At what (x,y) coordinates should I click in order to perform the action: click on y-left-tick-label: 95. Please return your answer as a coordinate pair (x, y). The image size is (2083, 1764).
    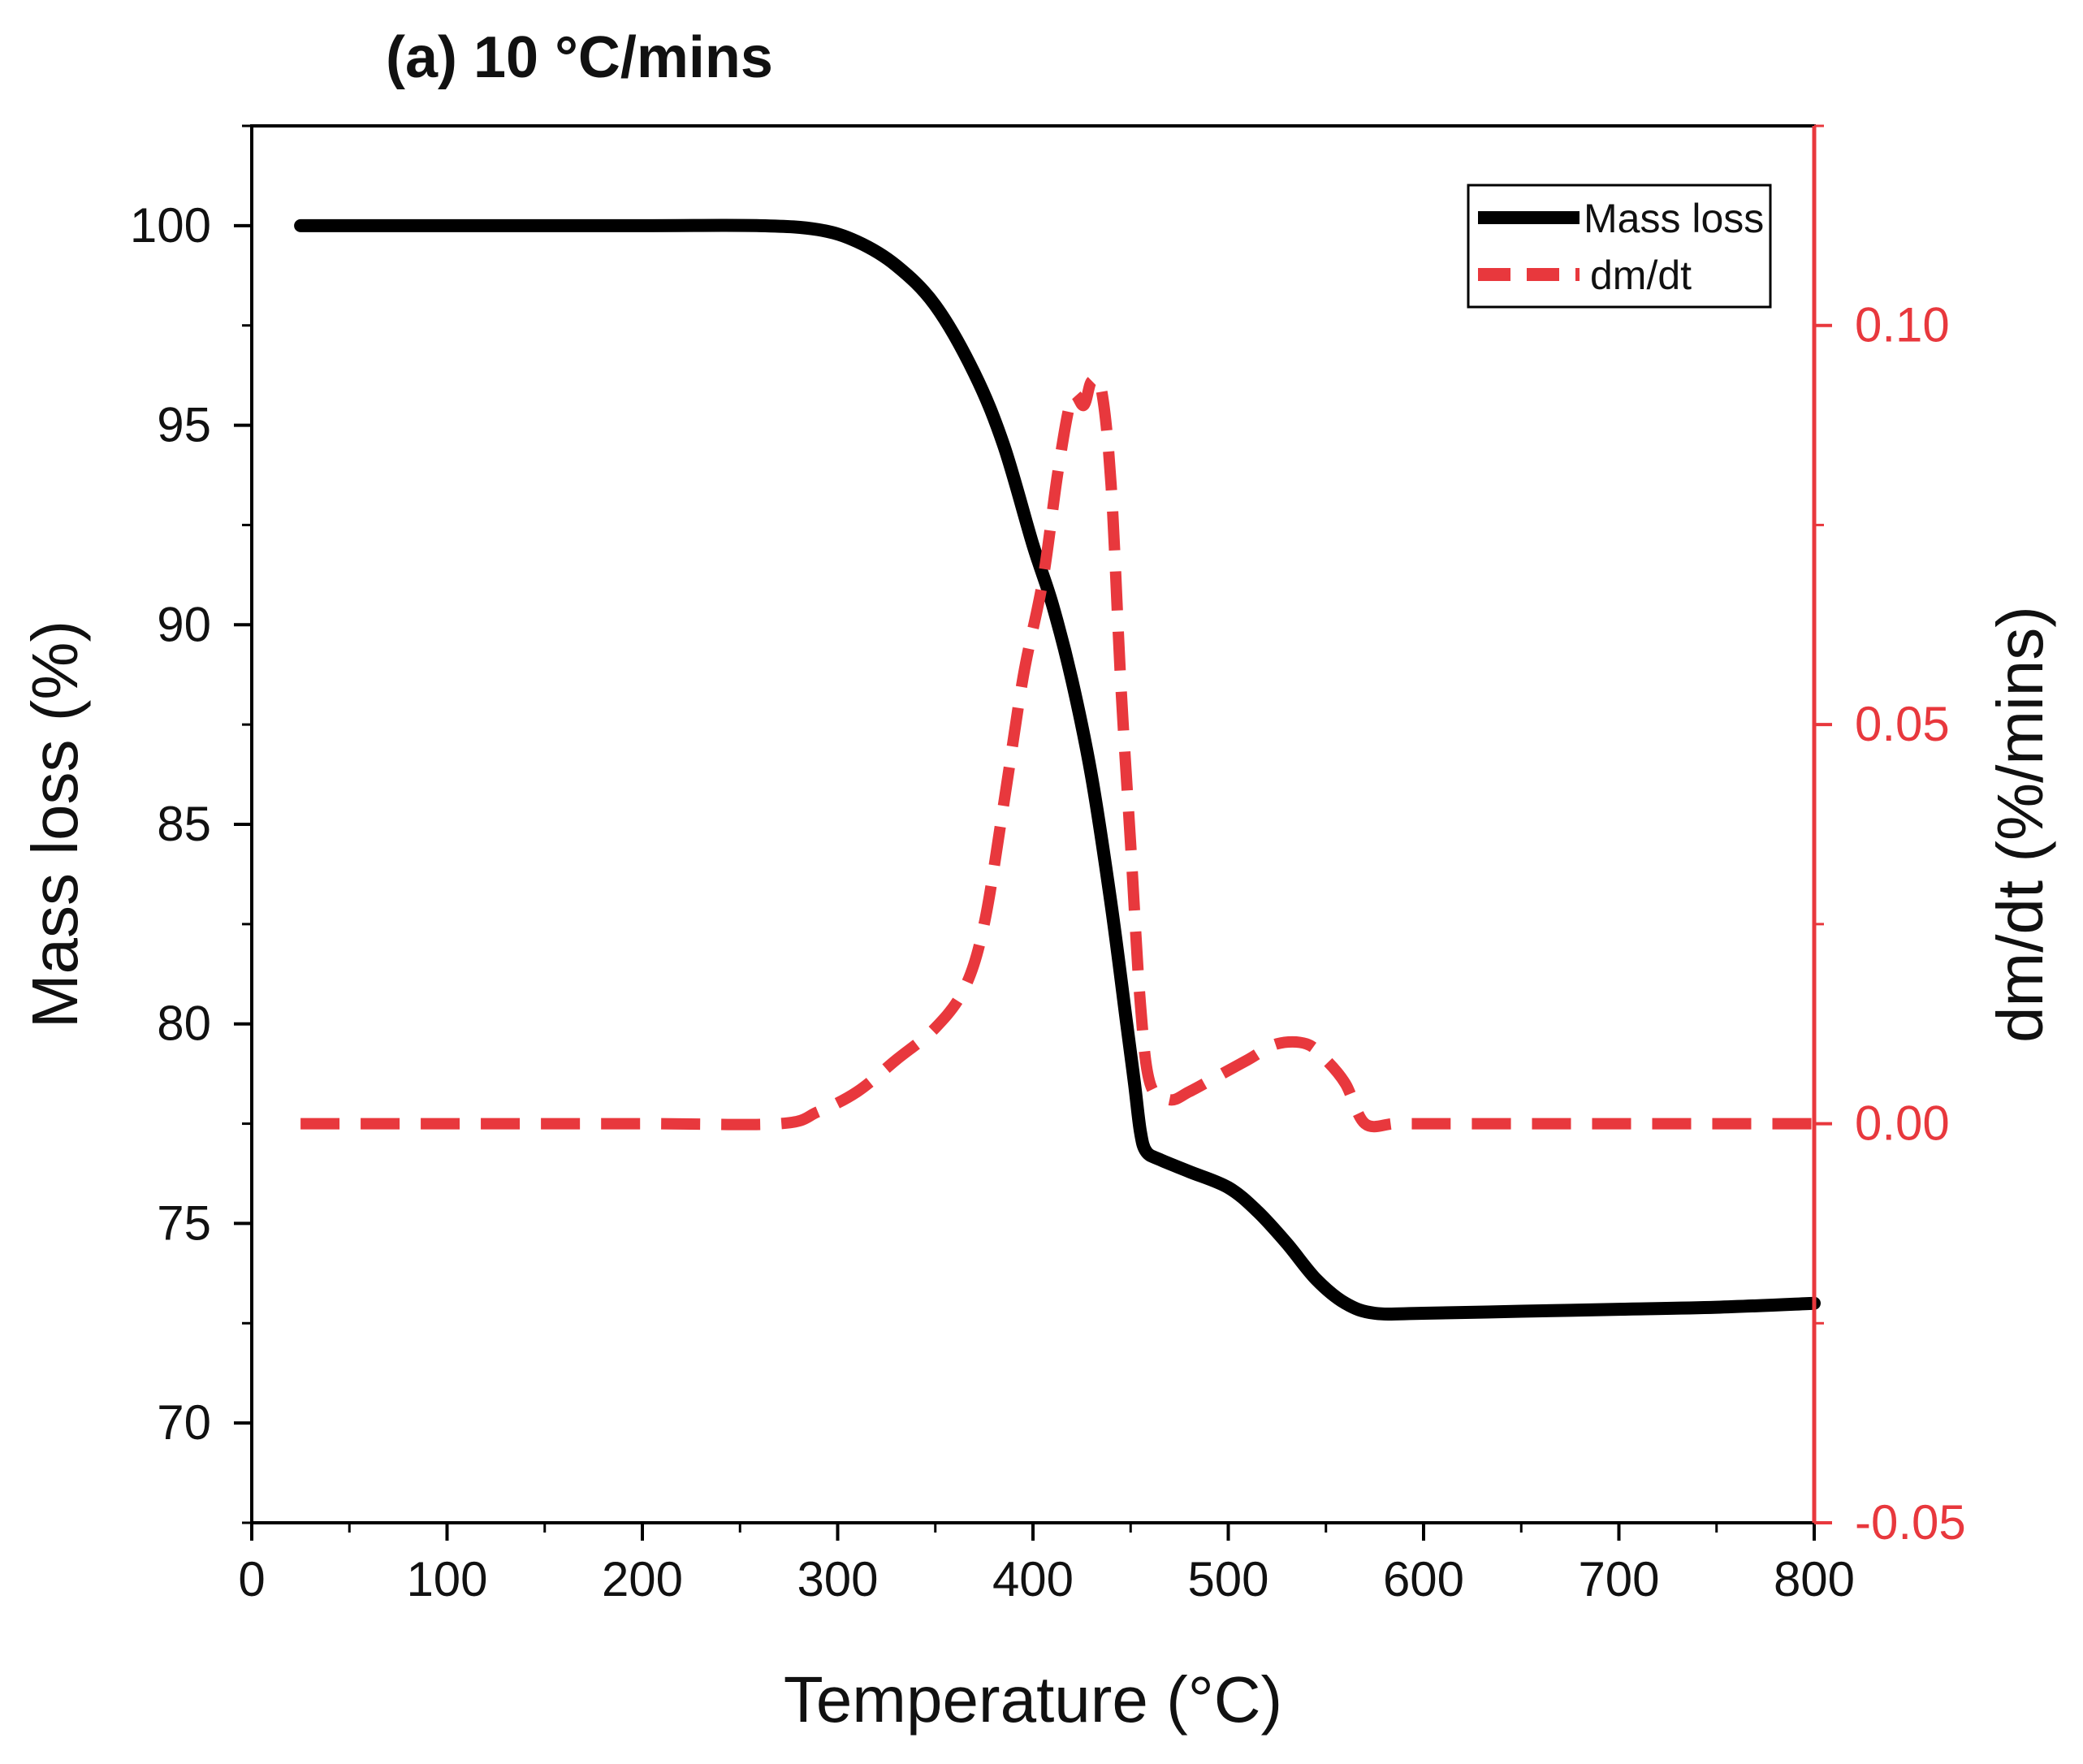
    Looking at the image, I should click on (184, 425).